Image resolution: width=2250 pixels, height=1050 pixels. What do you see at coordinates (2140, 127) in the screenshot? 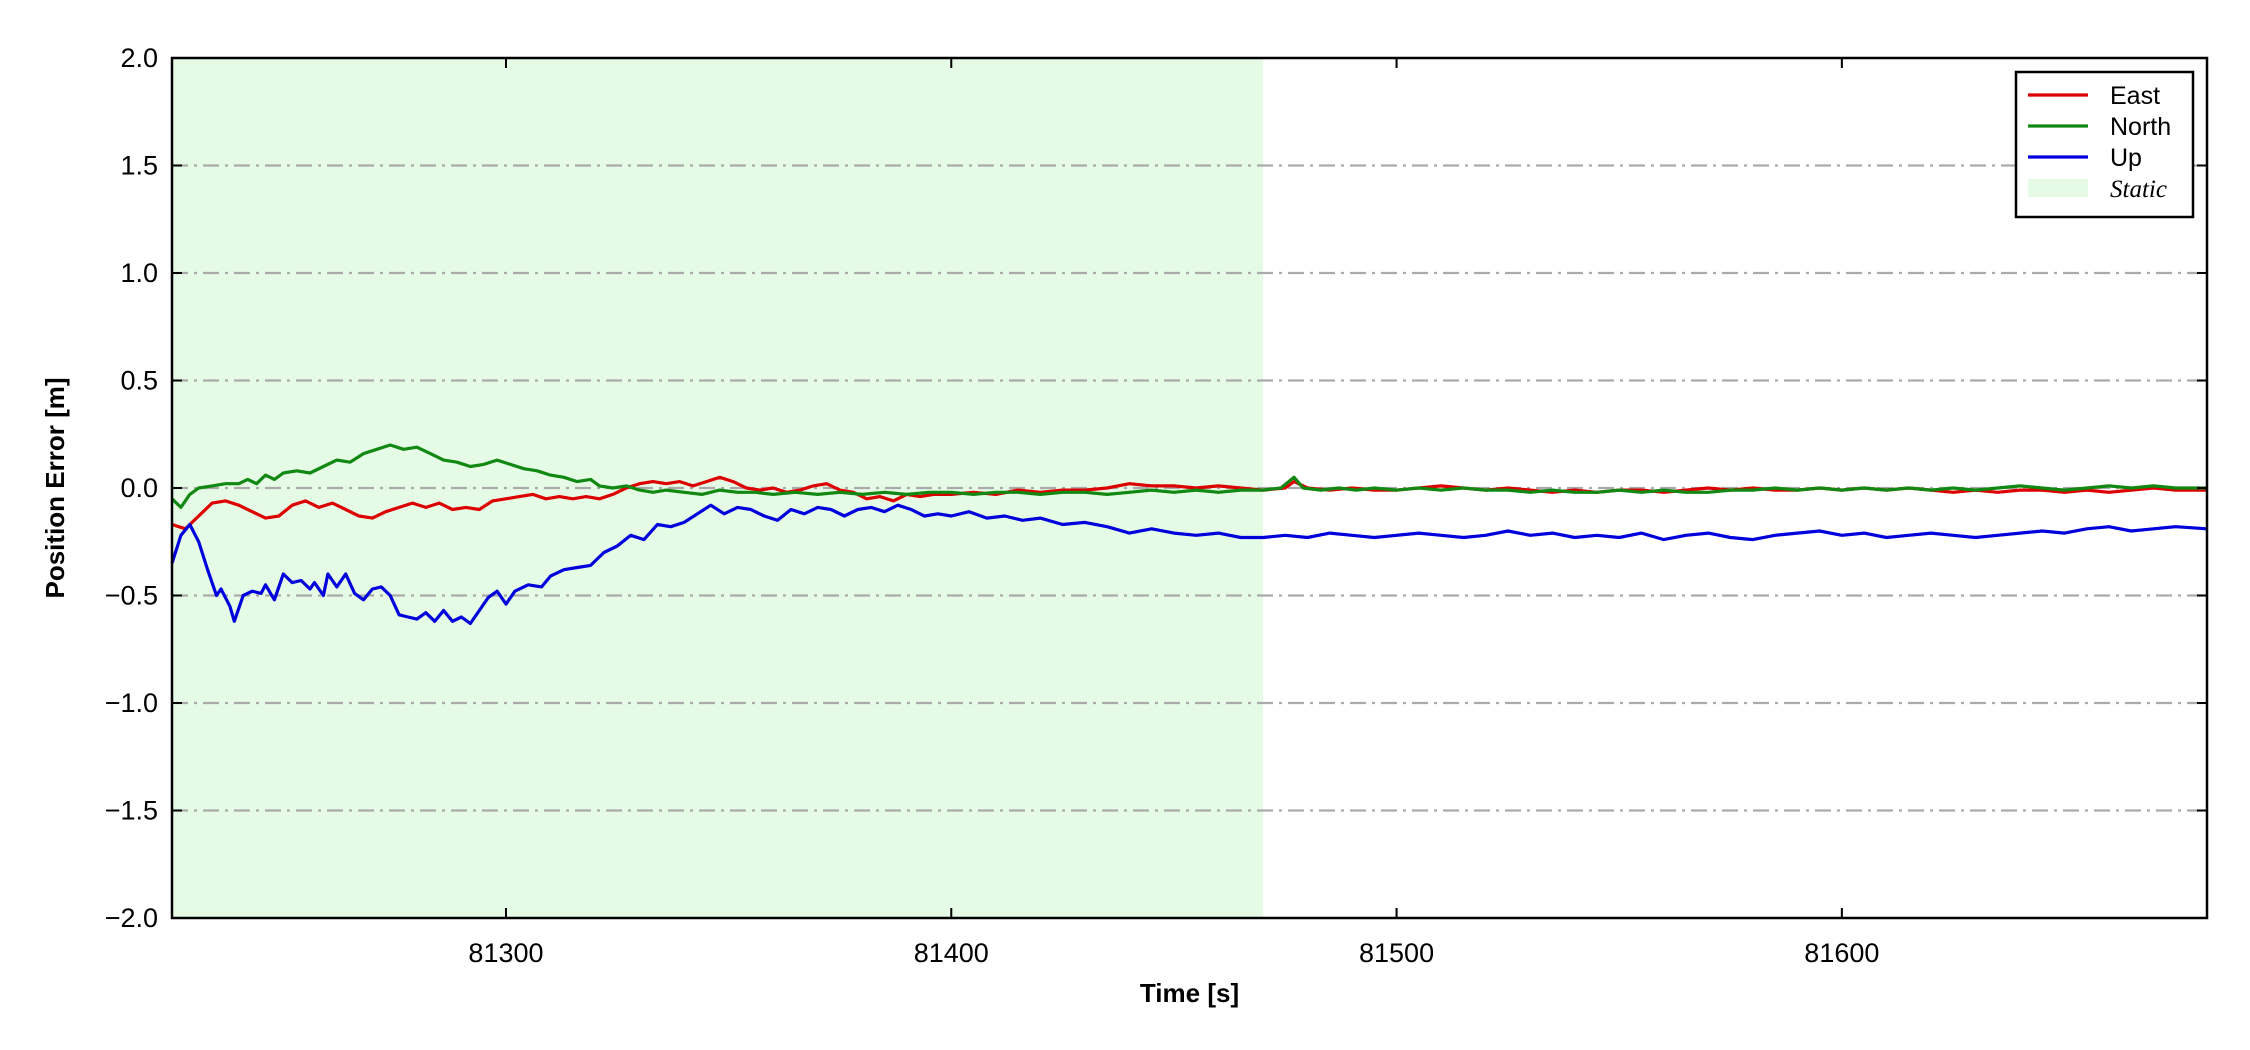
I see `legend-label-north: North` at bounding box center [2140, 127].